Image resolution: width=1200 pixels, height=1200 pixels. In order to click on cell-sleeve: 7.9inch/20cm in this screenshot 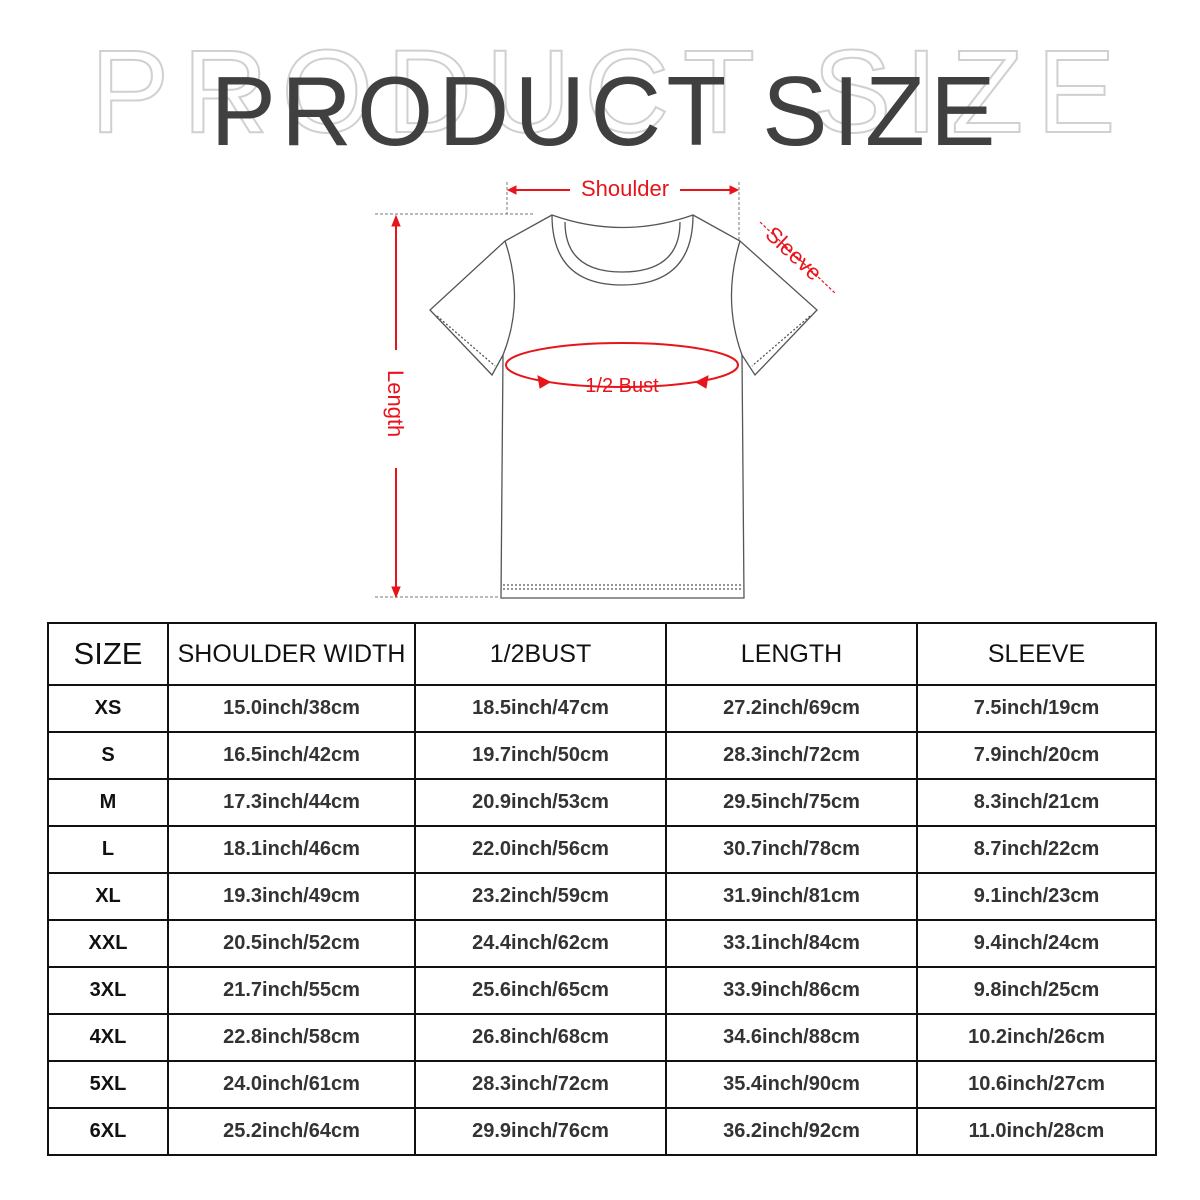, I will do `click(1036, 755)`.